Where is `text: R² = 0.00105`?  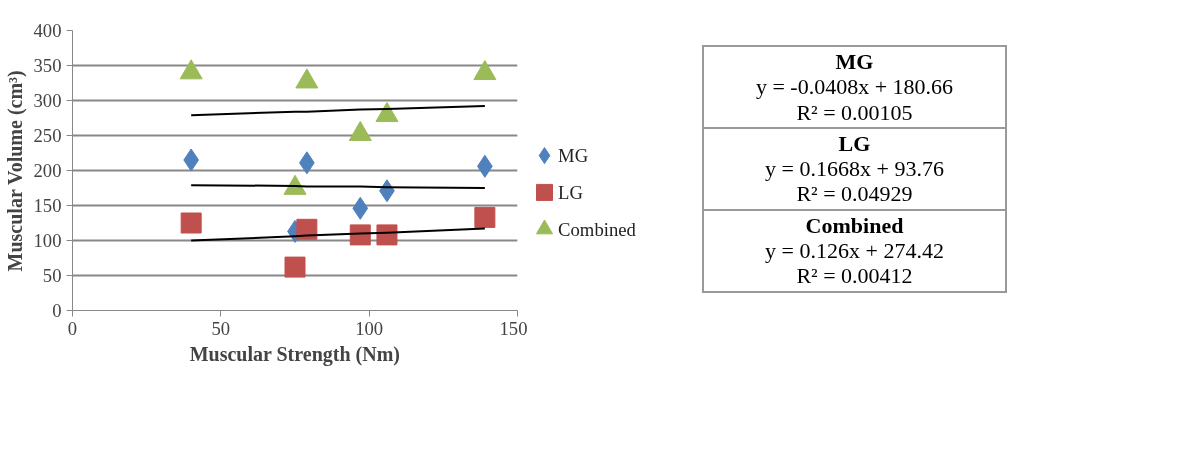
text: R² = 0.00105 is located at coordinates (854, 112).